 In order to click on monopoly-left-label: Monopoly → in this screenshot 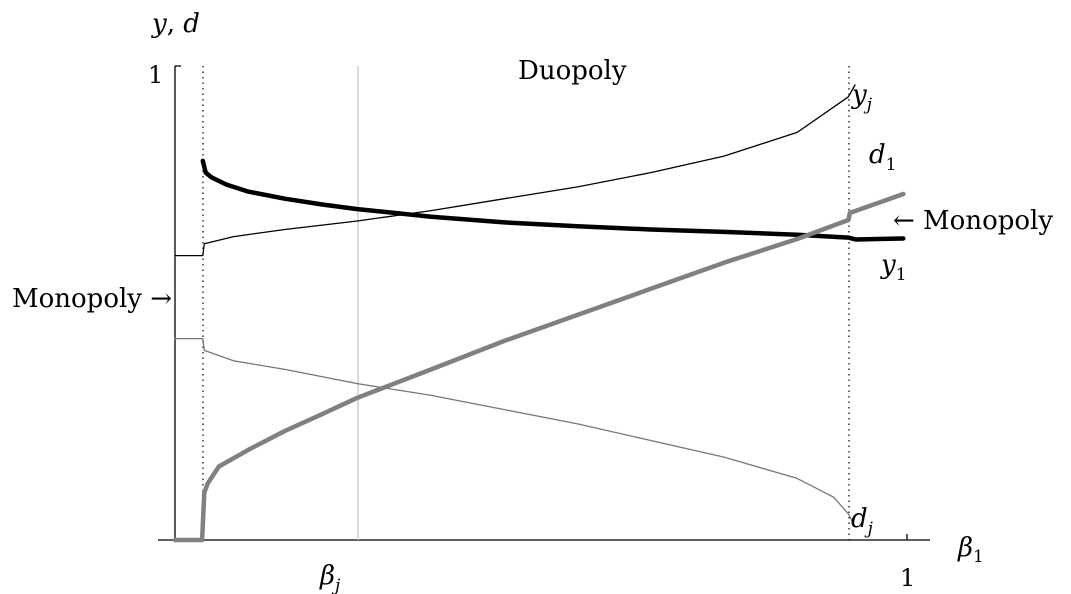, I will do `click(92, 299)`.